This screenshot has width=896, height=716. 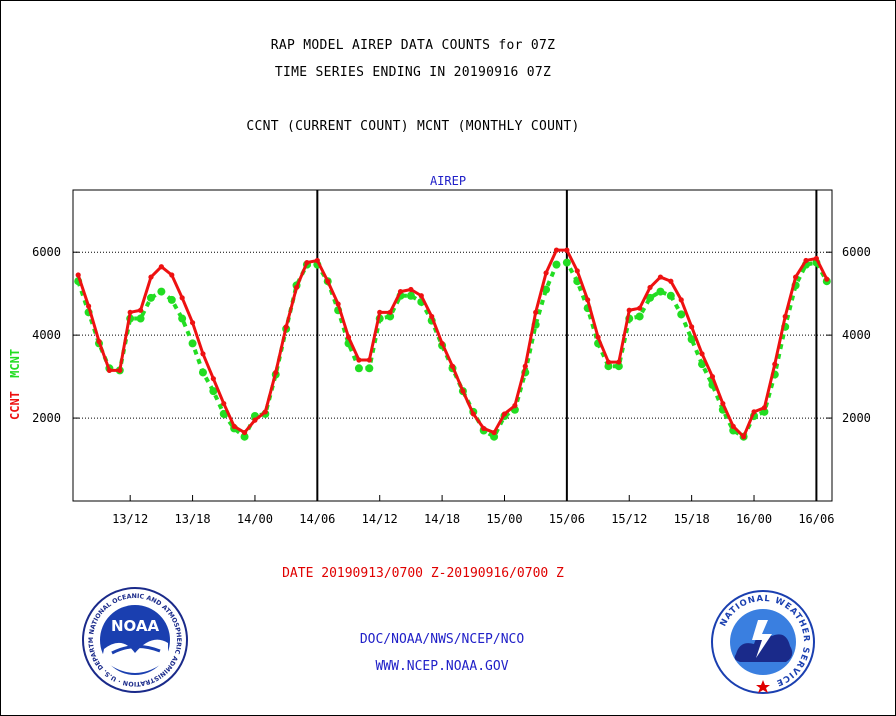 I want to click on y-axis-label: CCNT MCNT, so click(x=15, y=384).